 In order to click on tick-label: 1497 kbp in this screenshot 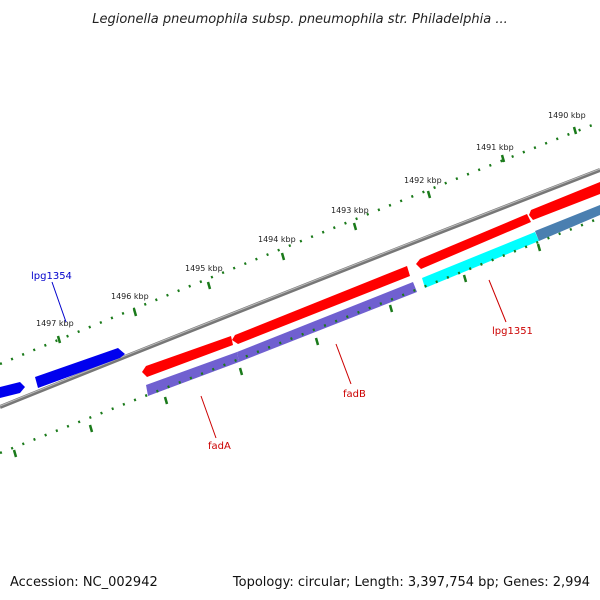, I will do `click(55, 323)`.